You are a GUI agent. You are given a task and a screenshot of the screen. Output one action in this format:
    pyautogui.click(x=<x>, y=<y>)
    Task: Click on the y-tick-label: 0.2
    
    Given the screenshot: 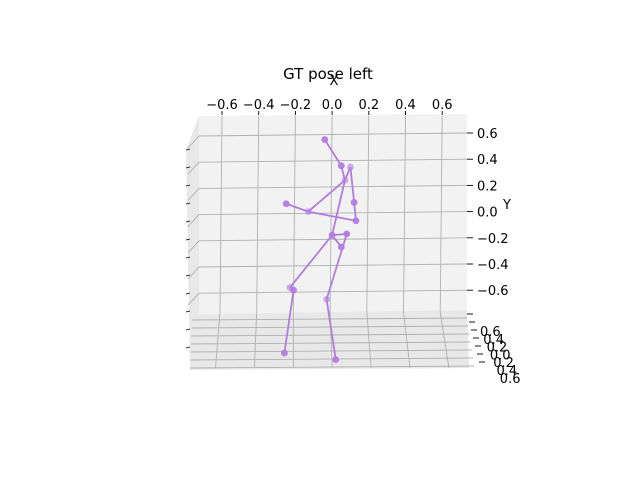 What is the action you would take?
    pyautogui.click(x=487, y=186)
    